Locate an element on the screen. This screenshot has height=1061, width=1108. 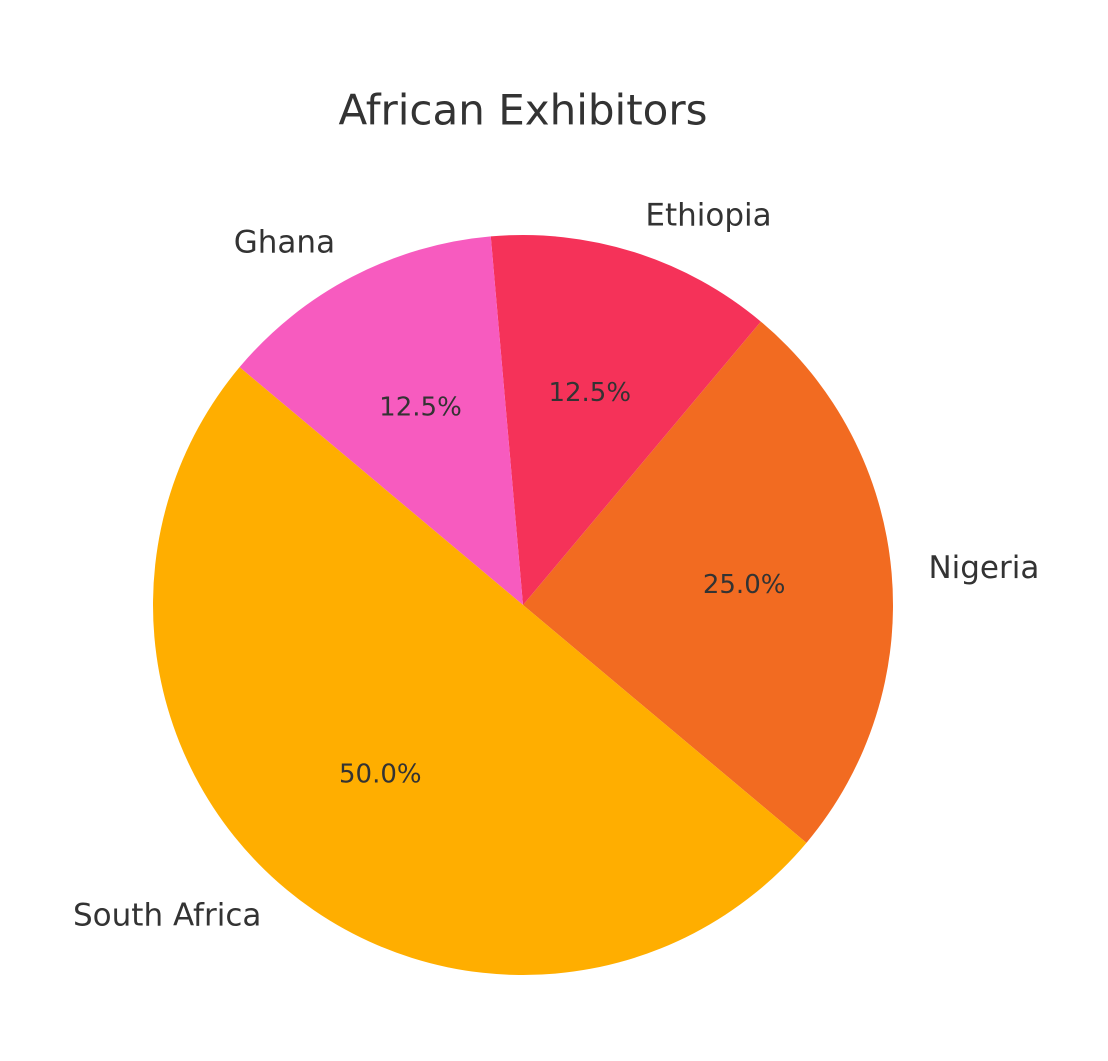
slice-label: South Africa is located at coordinates (167, 915).